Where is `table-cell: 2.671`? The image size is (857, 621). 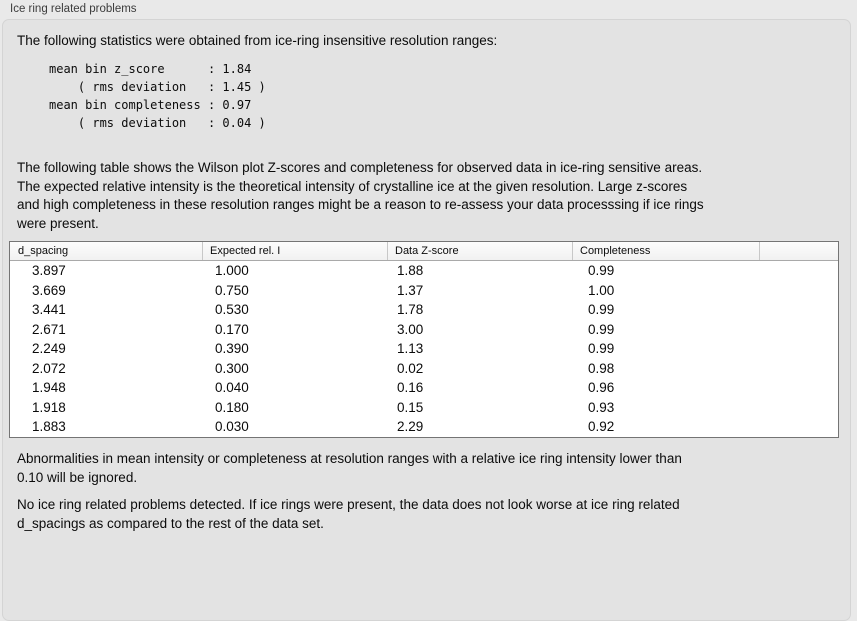
table-cell: 2.671 is located at coordinates (49, 329).